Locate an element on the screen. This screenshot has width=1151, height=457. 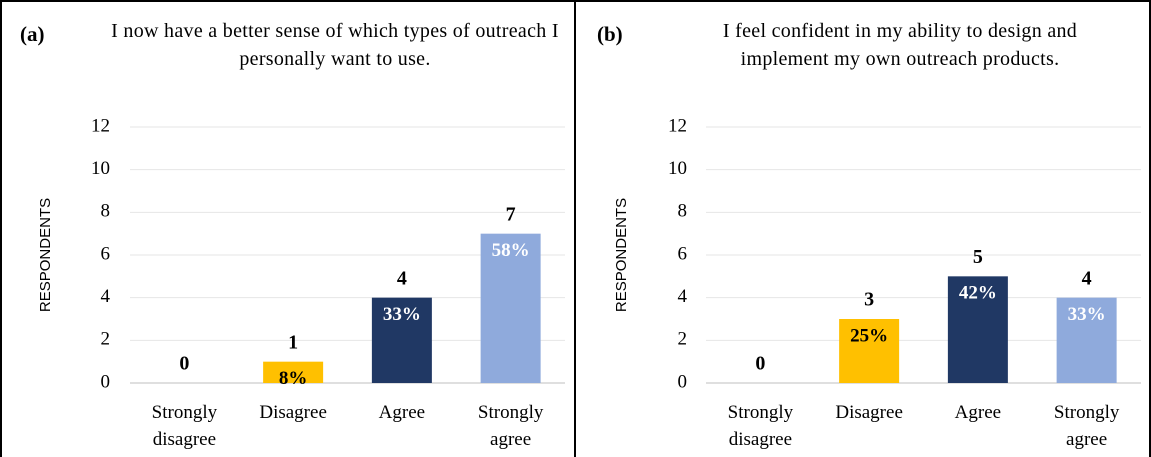
percent-label: 25% is located at coordinates (869, 335).